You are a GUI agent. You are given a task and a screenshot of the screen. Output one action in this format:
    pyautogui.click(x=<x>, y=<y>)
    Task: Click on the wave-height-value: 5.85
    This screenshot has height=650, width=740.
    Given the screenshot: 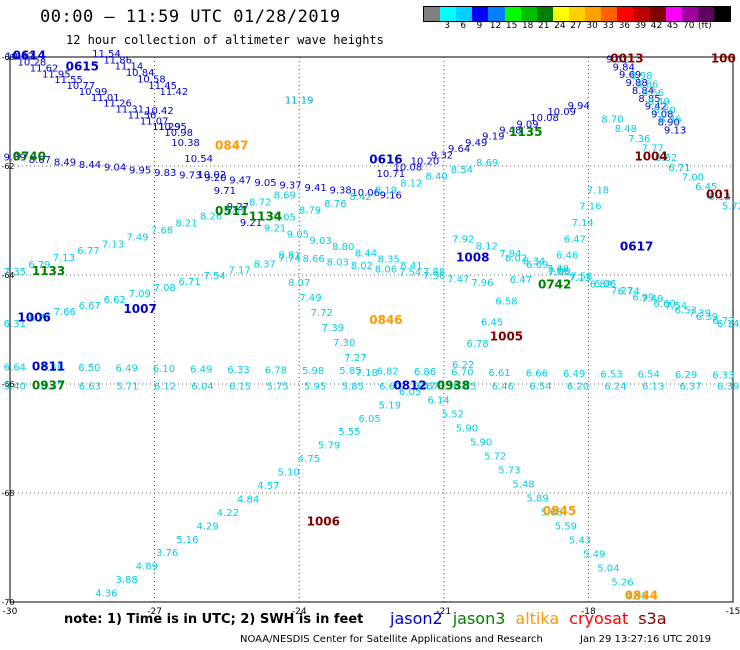 What is the action you would take?
    pyautogui.click(x=353, y=386)
    